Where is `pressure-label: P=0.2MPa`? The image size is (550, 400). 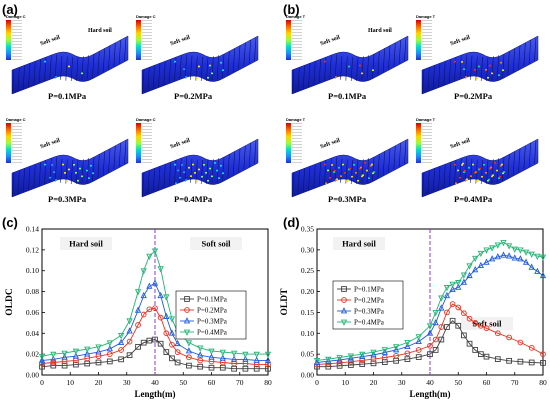 pressure-label: P=0.2MPa is located at coordinates (193, 96).